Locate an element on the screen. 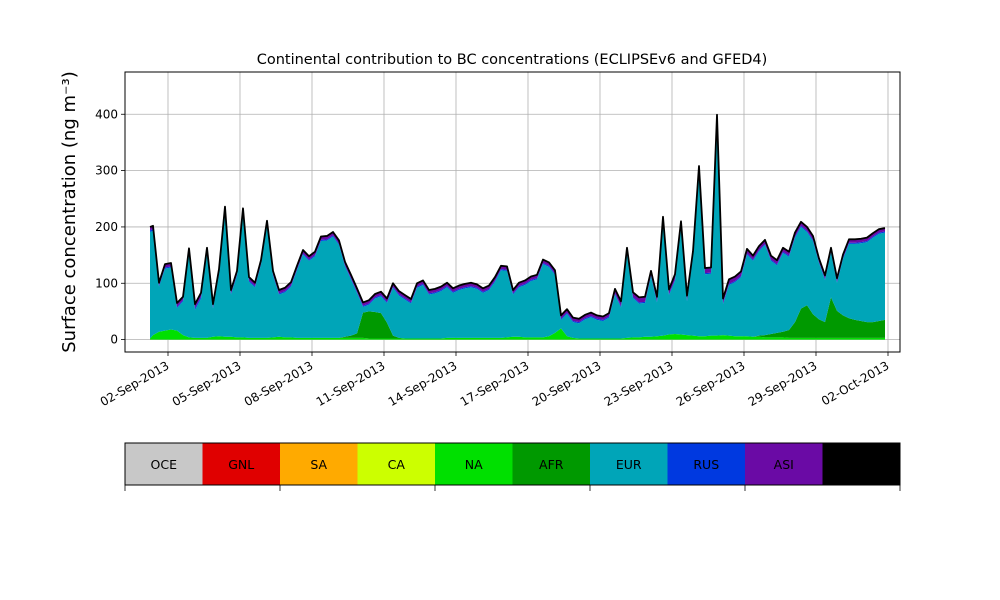 The image size is (1000, 600). legend-label: CA is located at coordinates (397, 464).